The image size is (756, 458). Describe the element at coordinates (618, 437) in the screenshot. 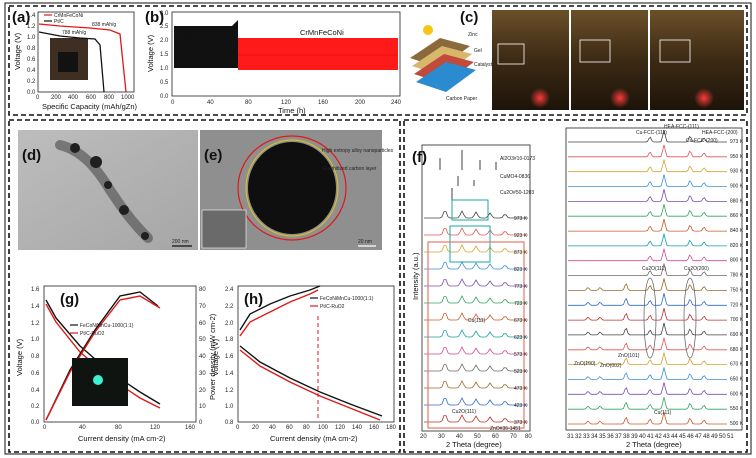

I see `tick-label: 37` at that location.